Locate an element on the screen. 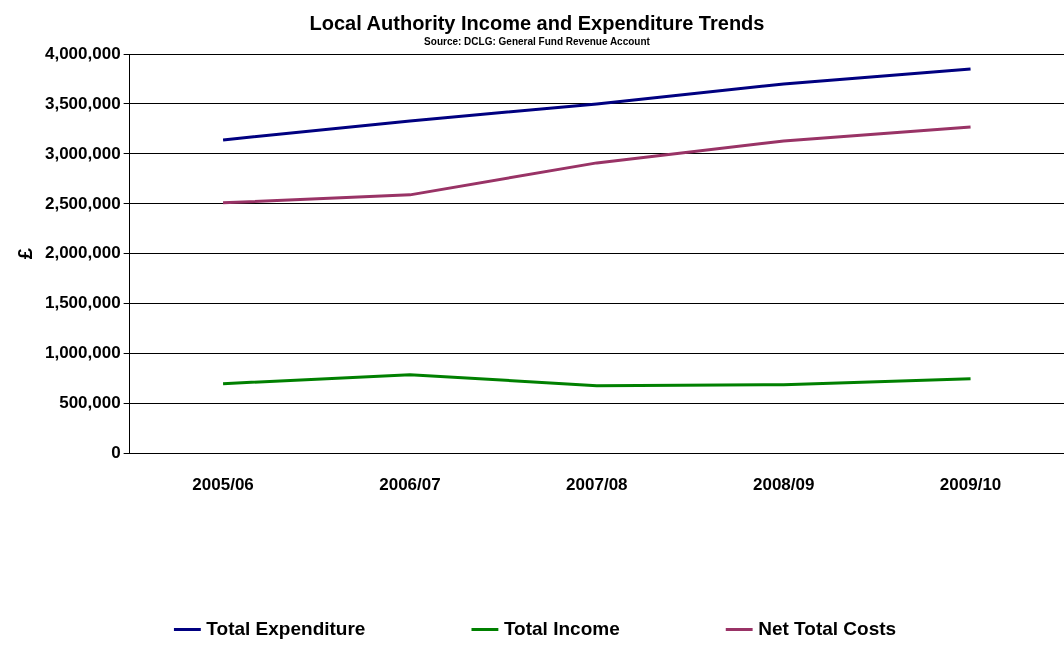 The width and height of the screenshot is (1064, 653). y-tick-label: 1,500,000 is located at coordinates (82, 303).